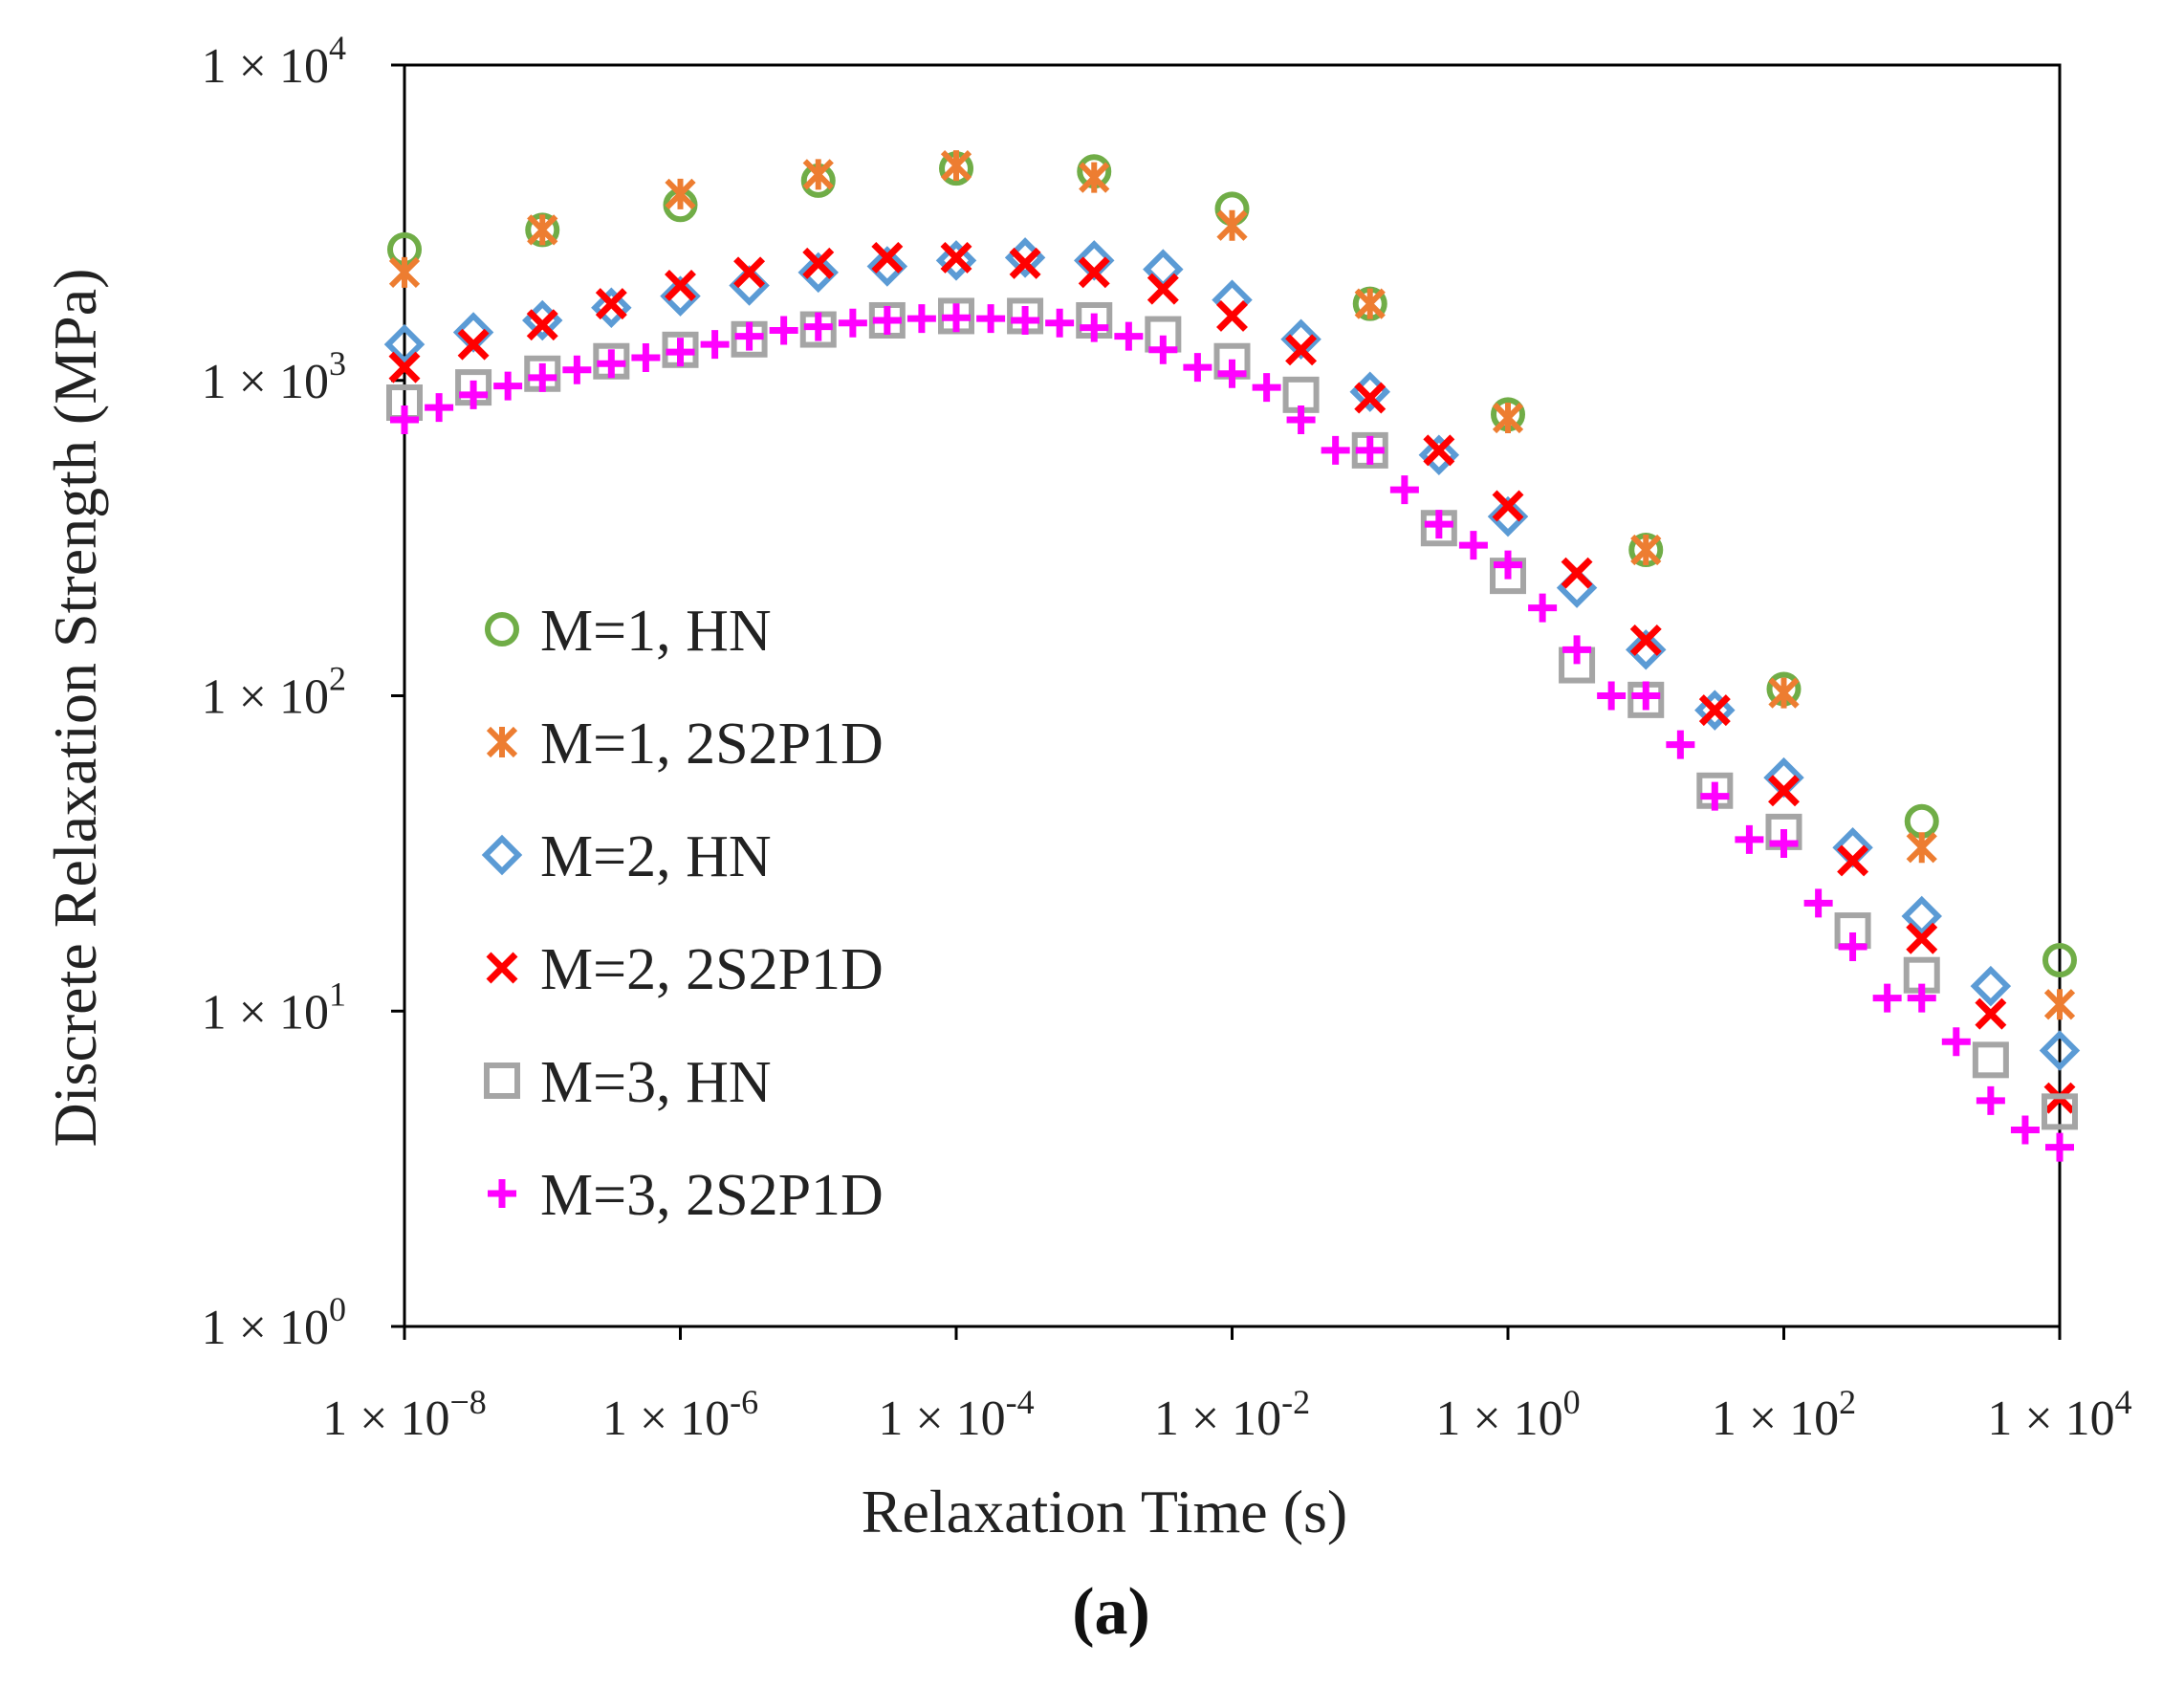 This screenshot has height=1687, width=2184. What do you see at coordinates (712, 1195) in the screenshot?
I see `legend-label: M=3, 2S2P1D` at bounding box center [712, 1195].